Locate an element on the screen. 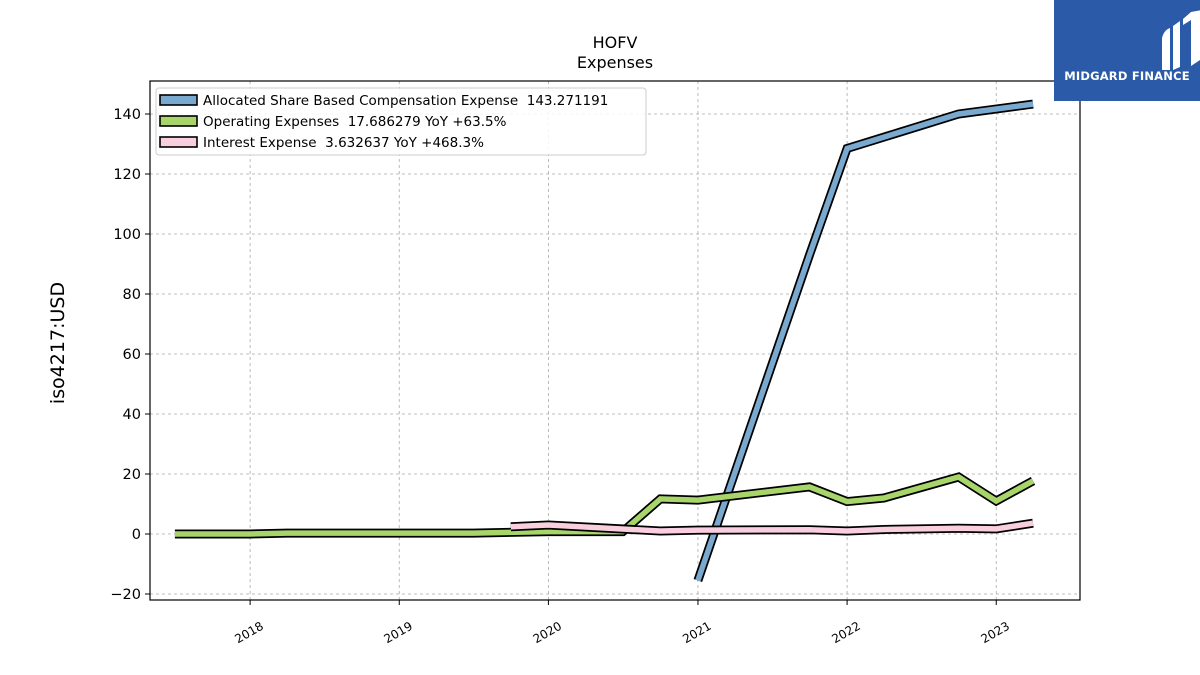 This screenshot has width=1200, height=675. x-tick-label: 2019 is located at coordinates (398, 632).